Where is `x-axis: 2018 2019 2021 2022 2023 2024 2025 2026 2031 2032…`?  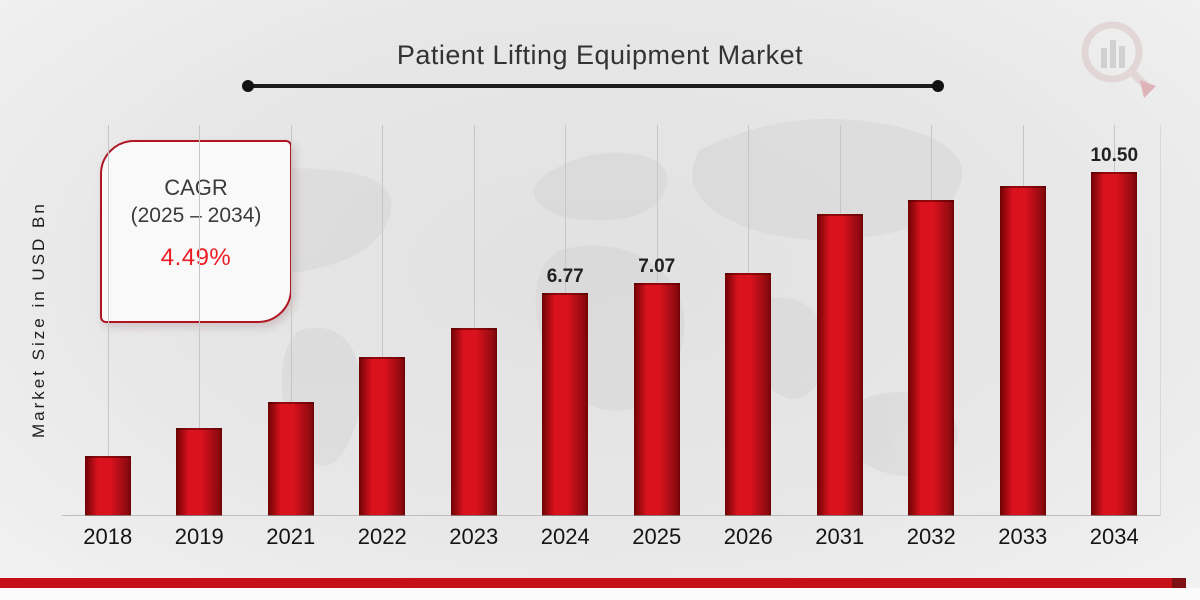 x-axis: 2018 2019 2021 2022 2023 2024 2025 2026 2031 2032… is located at coordinates (611, 537).